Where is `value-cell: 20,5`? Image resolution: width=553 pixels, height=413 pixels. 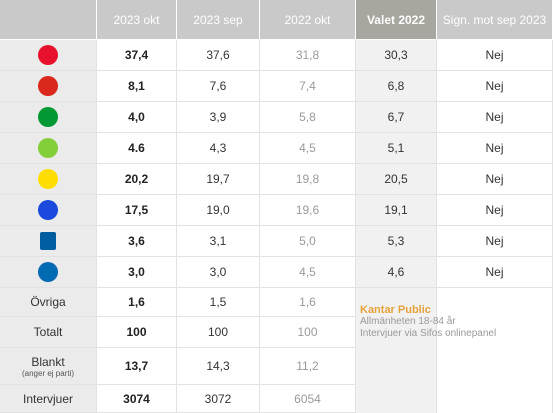
value-cell: 20,5 is located at coordinates (396, 179).